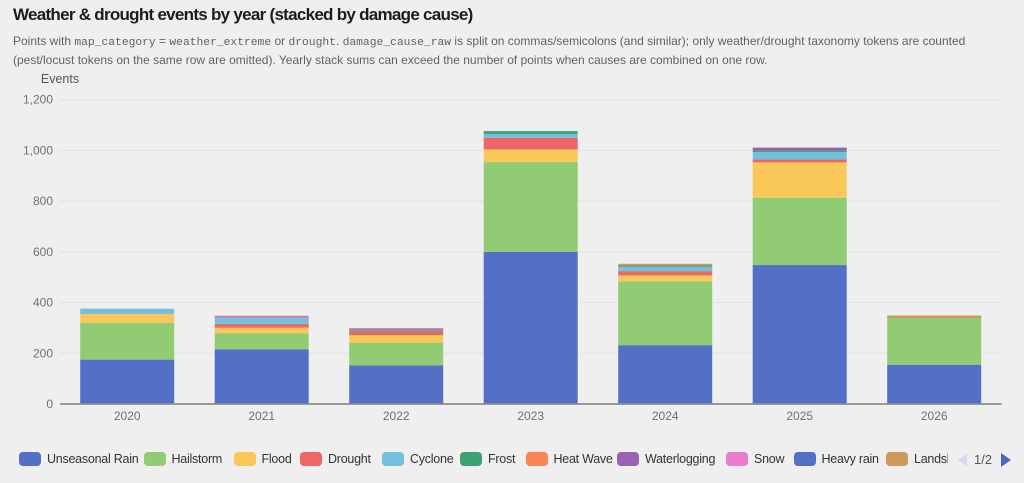  I want to click on svg-text: 1,000, so click(38, 150).